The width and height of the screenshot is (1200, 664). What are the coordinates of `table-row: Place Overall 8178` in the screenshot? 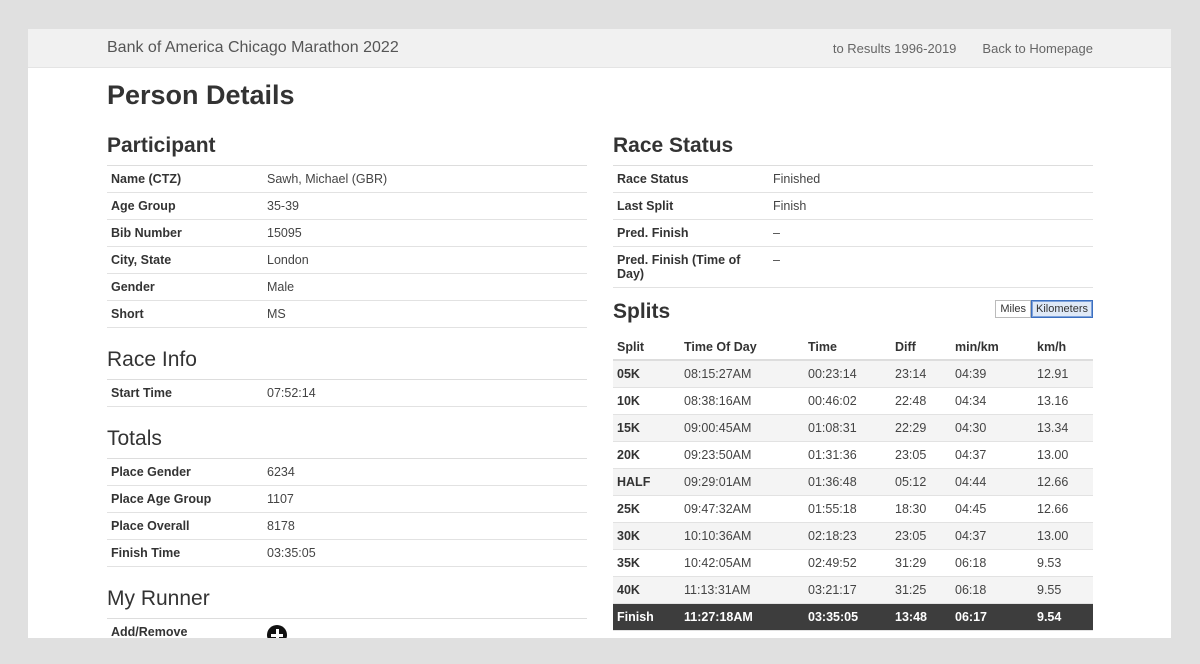 It's located at (347, 526).